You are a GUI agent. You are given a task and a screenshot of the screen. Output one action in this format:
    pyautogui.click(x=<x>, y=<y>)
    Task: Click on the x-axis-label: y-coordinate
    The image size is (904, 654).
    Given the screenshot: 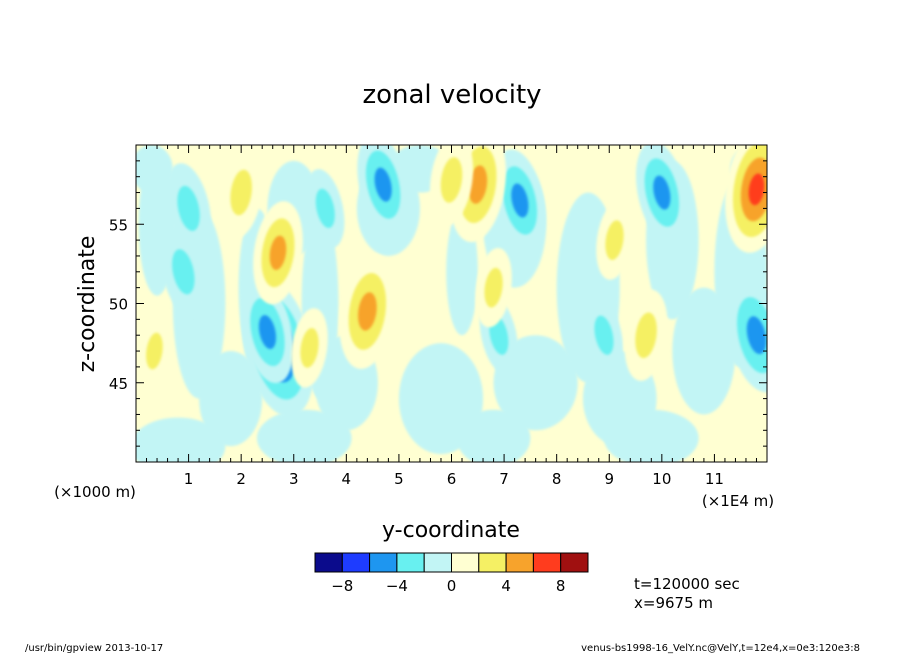 What is the action you would take?
    pyautogui.click(x=451, y=530)
    